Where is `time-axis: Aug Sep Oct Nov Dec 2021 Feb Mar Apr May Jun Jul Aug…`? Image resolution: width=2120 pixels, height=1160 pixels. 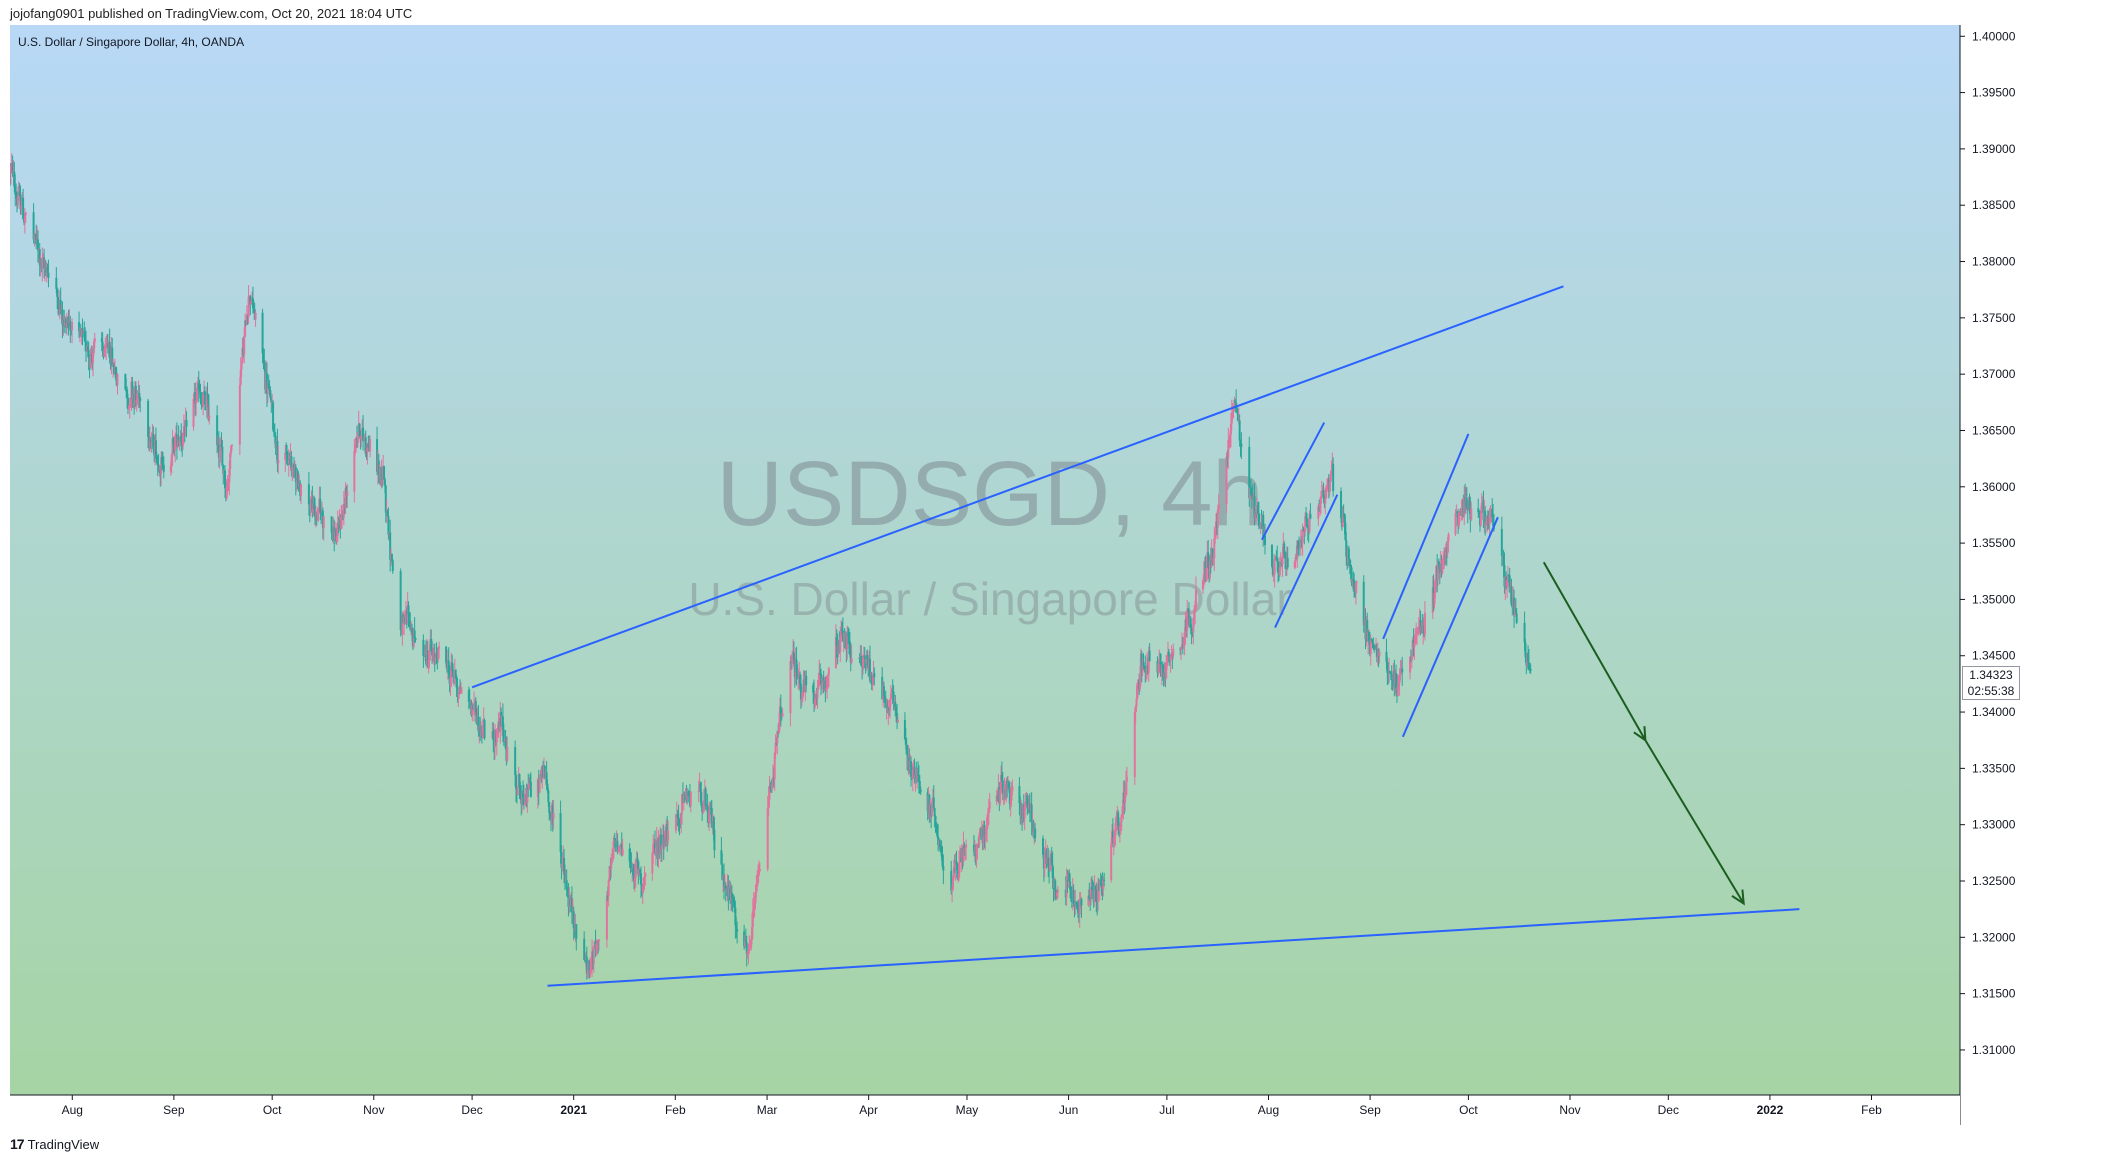
time-axis: Aug Sep Oct Nov Dec 2021 Feb Mar Apr May Jun Jul Aug… is located at coordinates (985, 1109).